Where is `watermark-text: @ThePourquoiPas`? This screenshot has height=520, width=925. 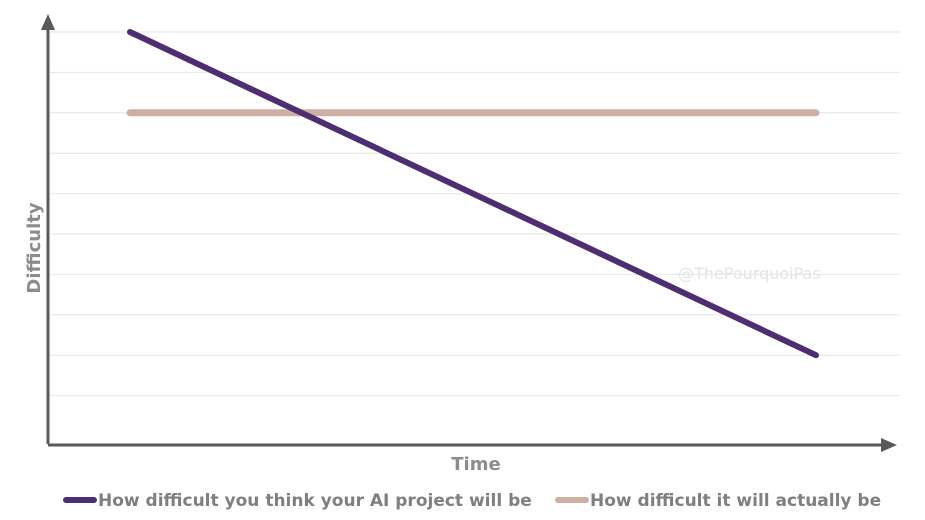
watermark-text: @ThePourquoiPas is located at coordinates (749, 273).